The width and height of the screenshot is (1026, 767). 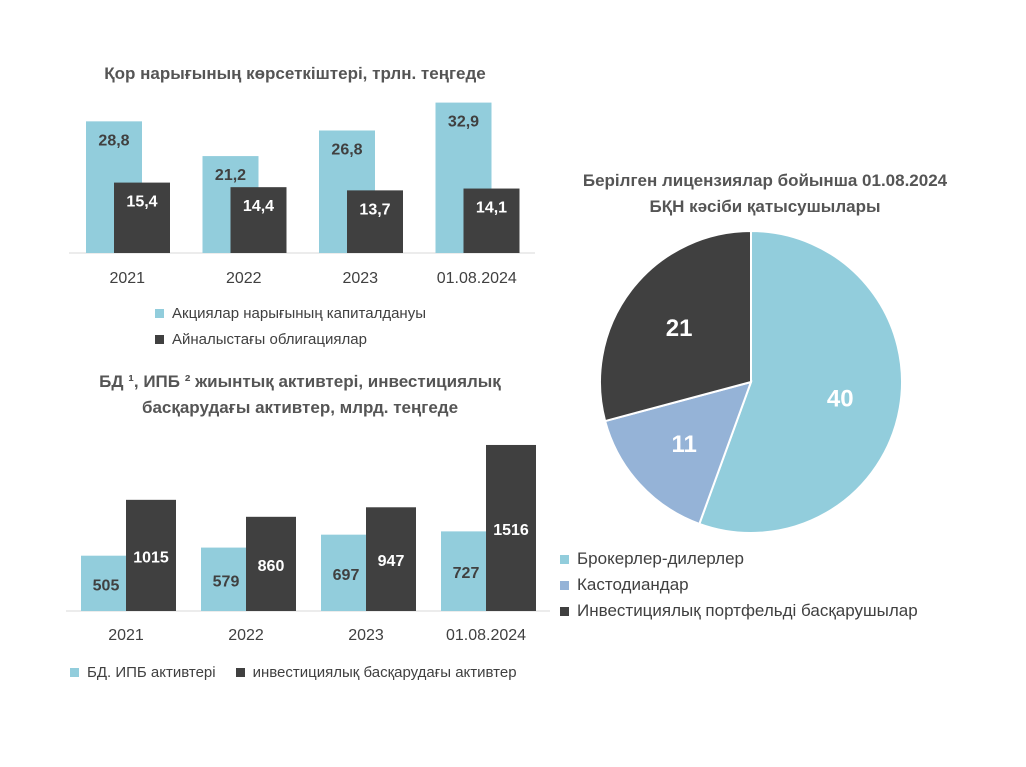 What do you see at coordinates (127, 278) in the screenshot?
I see `chart1-x-tick-1: 2021` at bounding box center [127, 278].